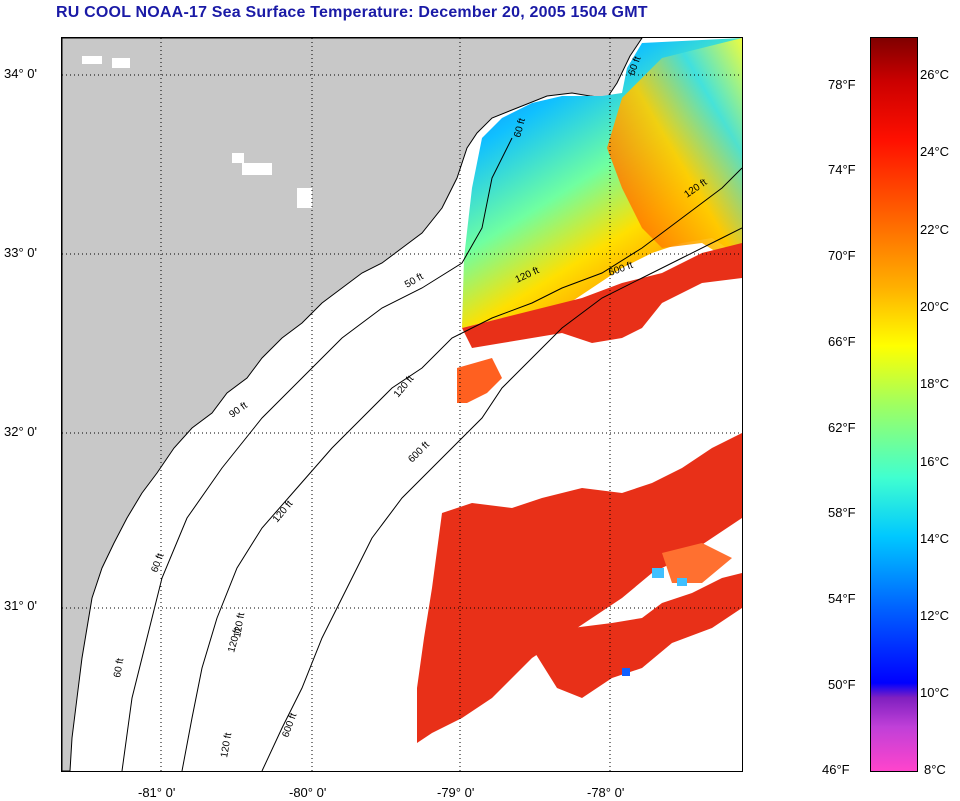 This screenshot has width=960, height=801. I want to click on colorbar-c-label: 10°C, so click(935, 692).